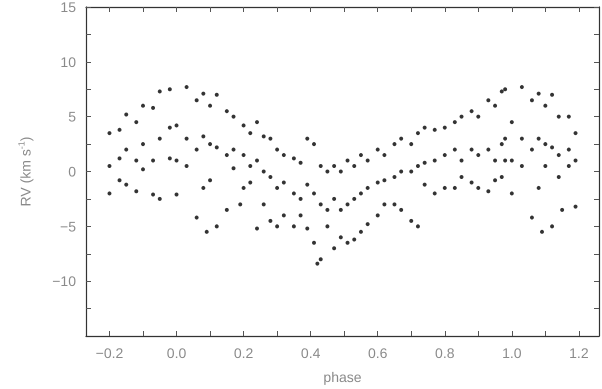 The width and height of the screenshot is (602, 389). Describe the element at coordinates (512, 353) in the screenshot. I see `x-tick-label: 1.0` at that location.